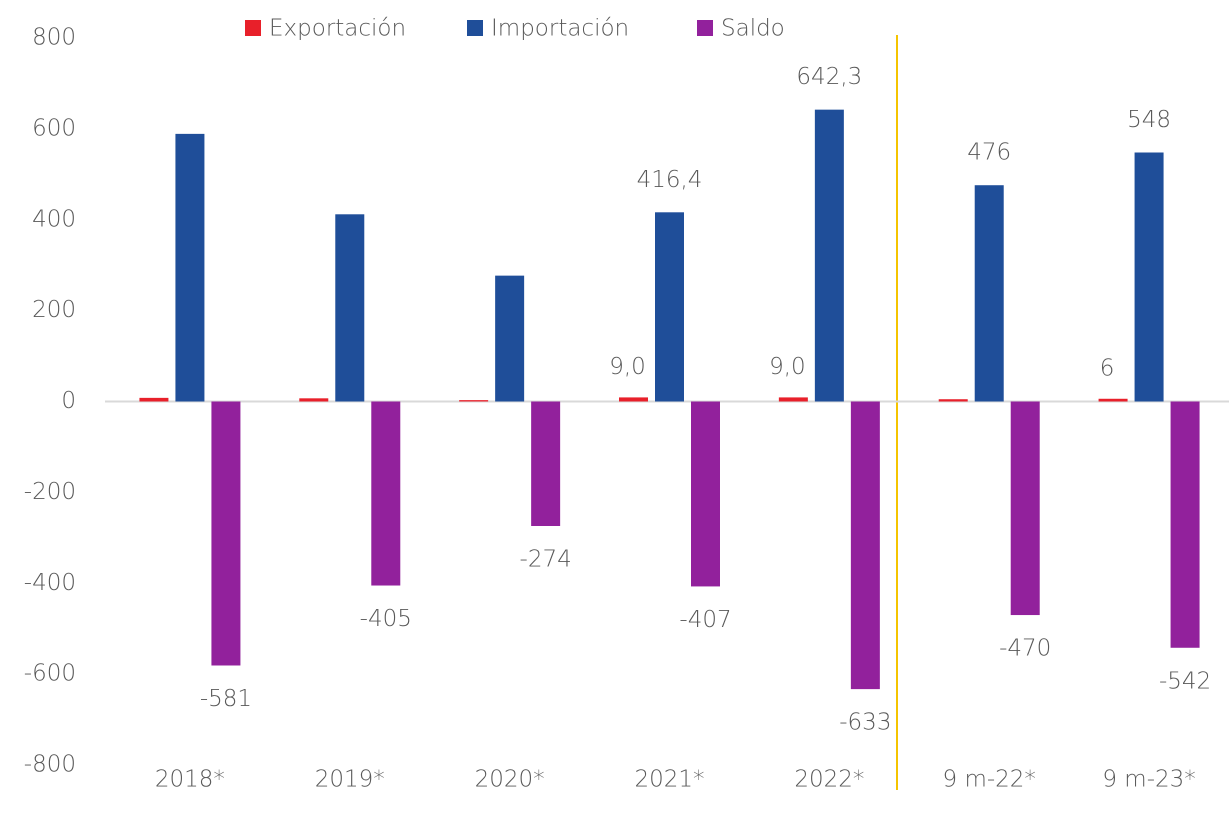 This screenshot has width=1229, height=823. I want to click on x-tick-label: 2021*, so click(669, 780).